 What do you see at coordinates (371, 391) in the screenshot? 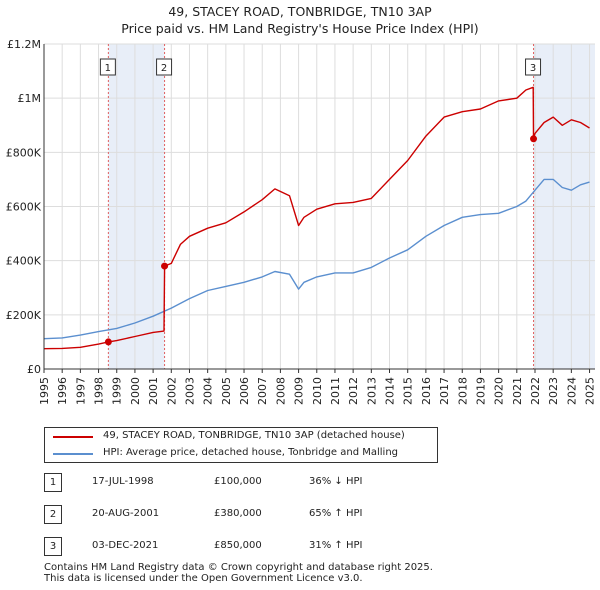
I see `x-tick-label: 2013` at bounding box center [371, 391].